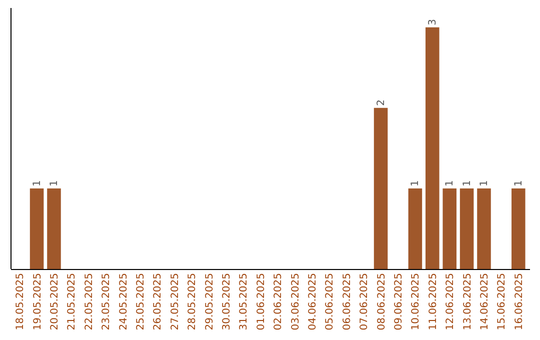 The height and width of the screenshot is (340, 540). Describe the element at coordinates (450, 301) in the screenshot. I see `x-tick-label: 12.06.2025` at that location.